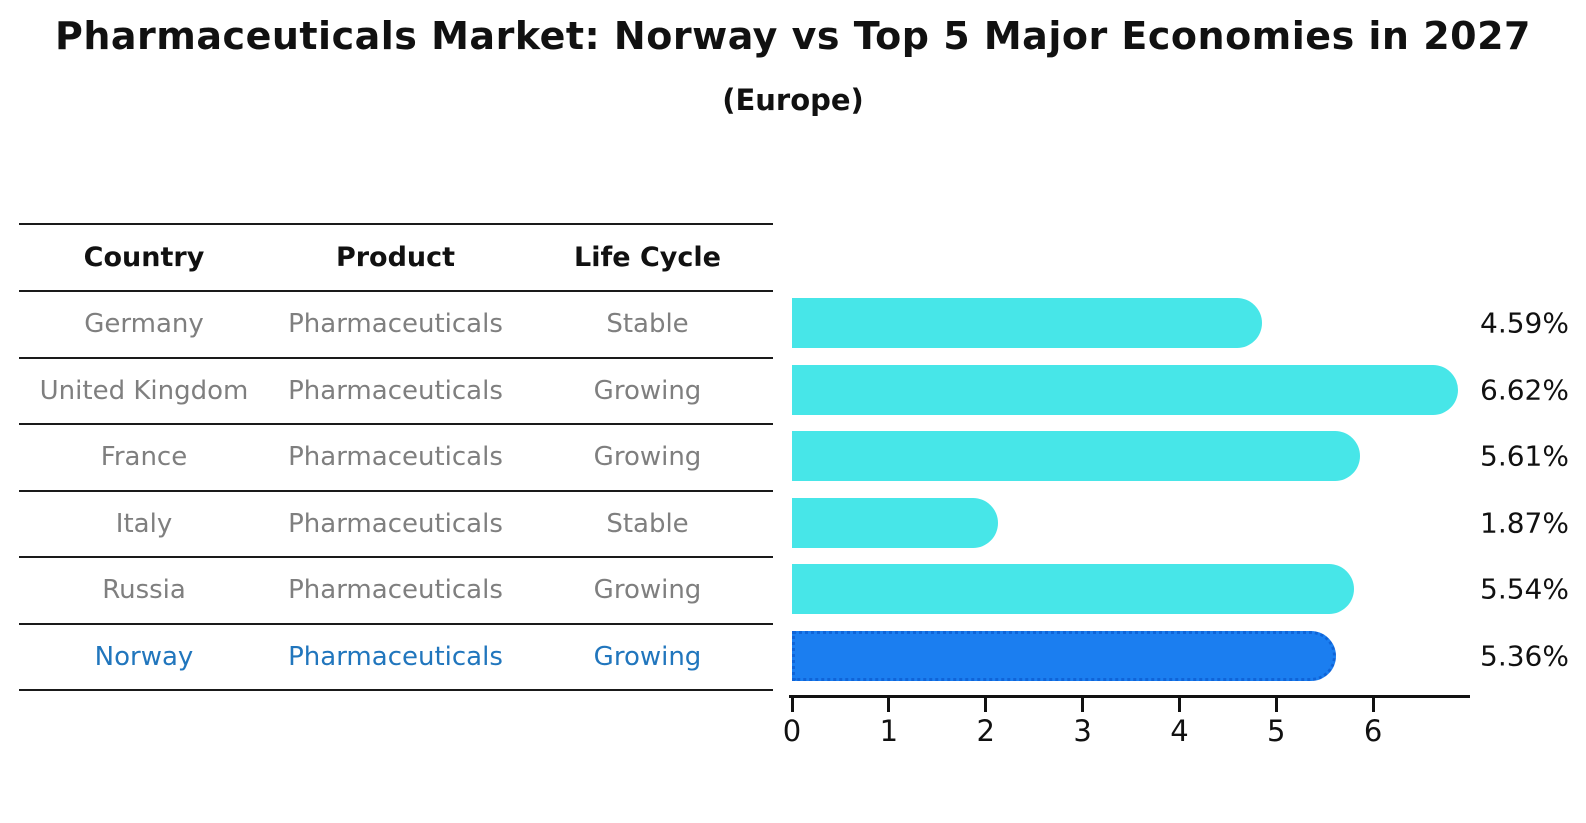 The height and width of the screenshot is (823, 1586). Describe the element at coordinates (1524, 323) in the screenshot. I see `value-label-germany: 4.59%` at that location.